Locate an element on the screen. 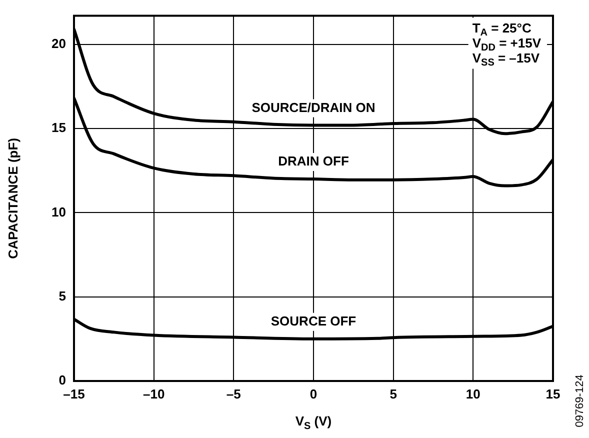 The image size is (589, 438). x-tick-label: –10 is located at coordinates (153, 394).